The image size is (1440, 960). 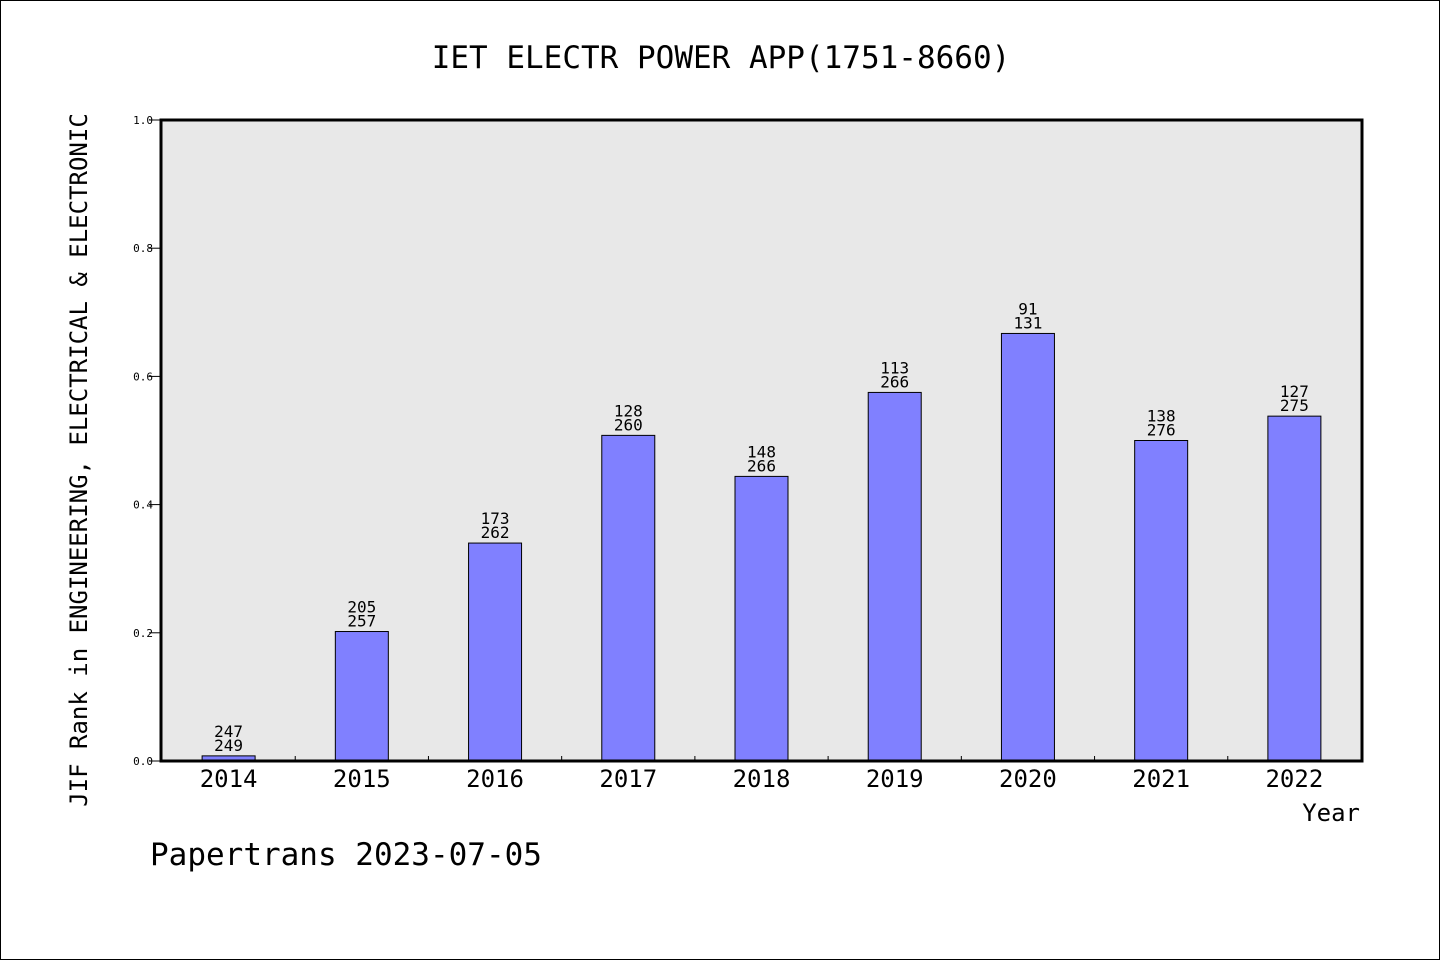 I want to click on bar-rank-label: 128, so click(x=628, y=410).